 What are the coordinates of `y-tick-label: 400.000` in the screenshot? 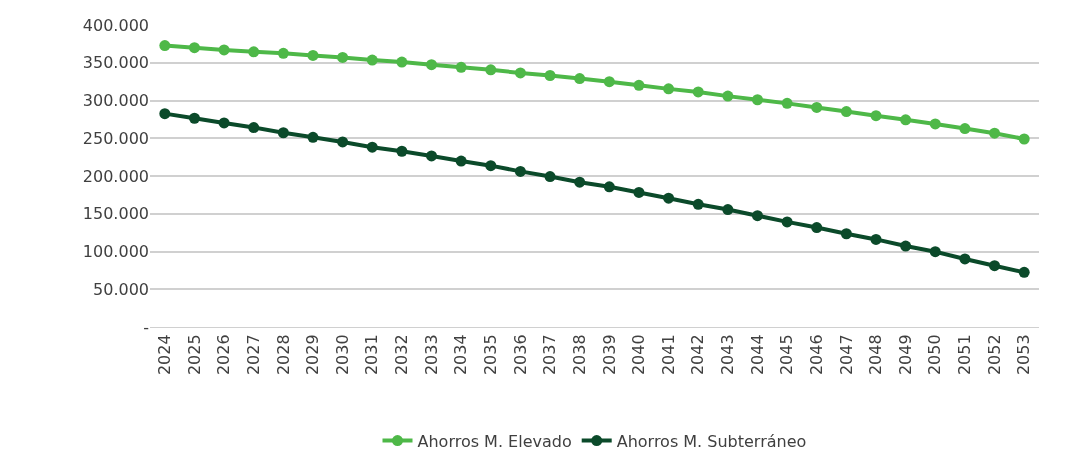 It's located at (115, 25).